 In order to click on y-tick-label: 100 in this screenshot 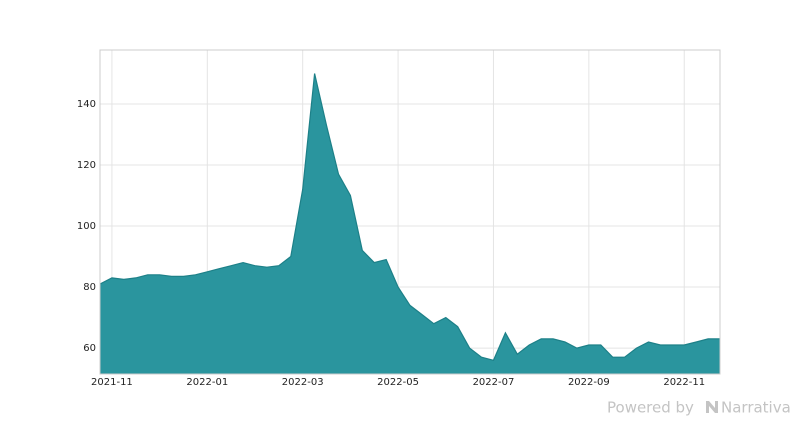, I will do `click(86, 226)`.